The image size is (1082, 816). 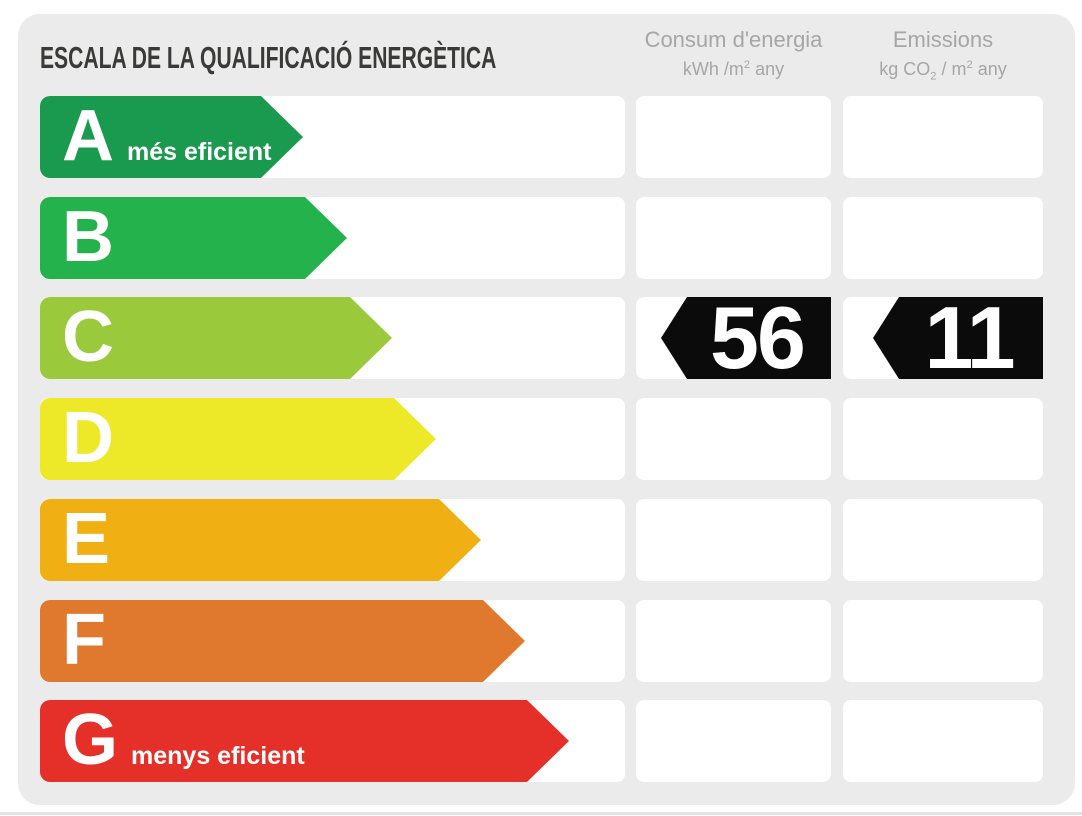 I want to click on rating-letter: E, so click(x=86, y=539).